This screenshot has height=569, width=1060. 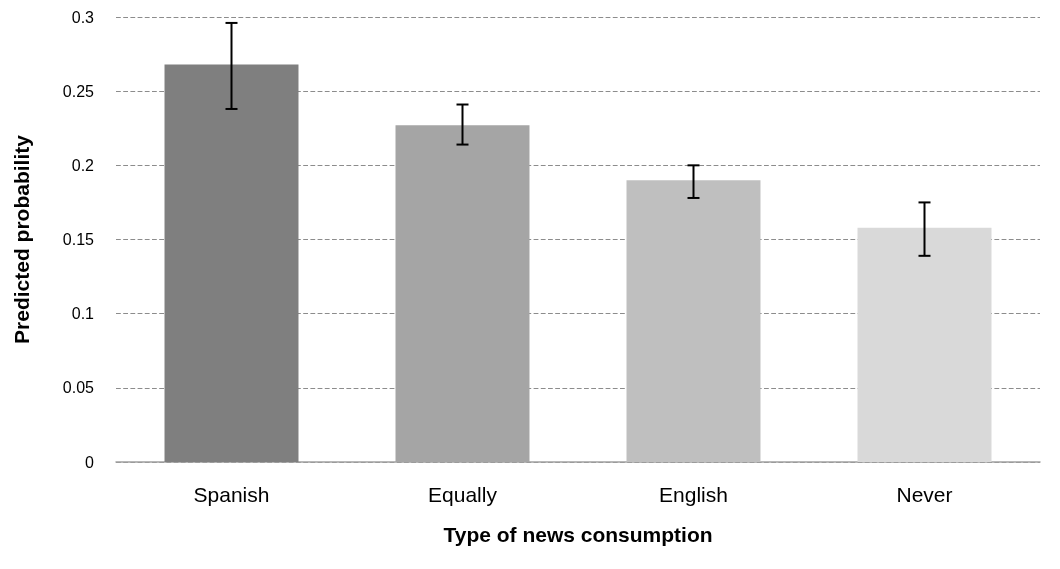 I want to click on y-tick-label: 0.3, so click(x=83, y=17).